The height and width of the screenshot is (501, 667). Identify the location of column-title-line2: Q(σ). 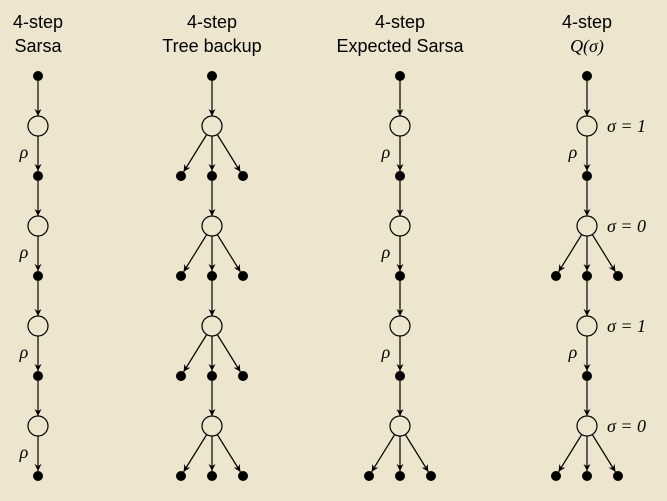
(587, 46).